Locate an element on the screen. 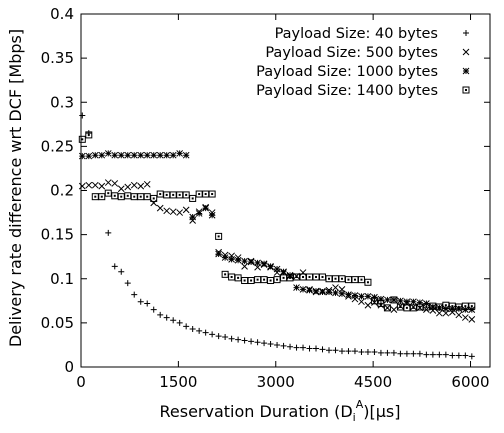 This screenshot has height=433, width=504. y-tick-label: 0.35 is located at coordinates (57, 58).